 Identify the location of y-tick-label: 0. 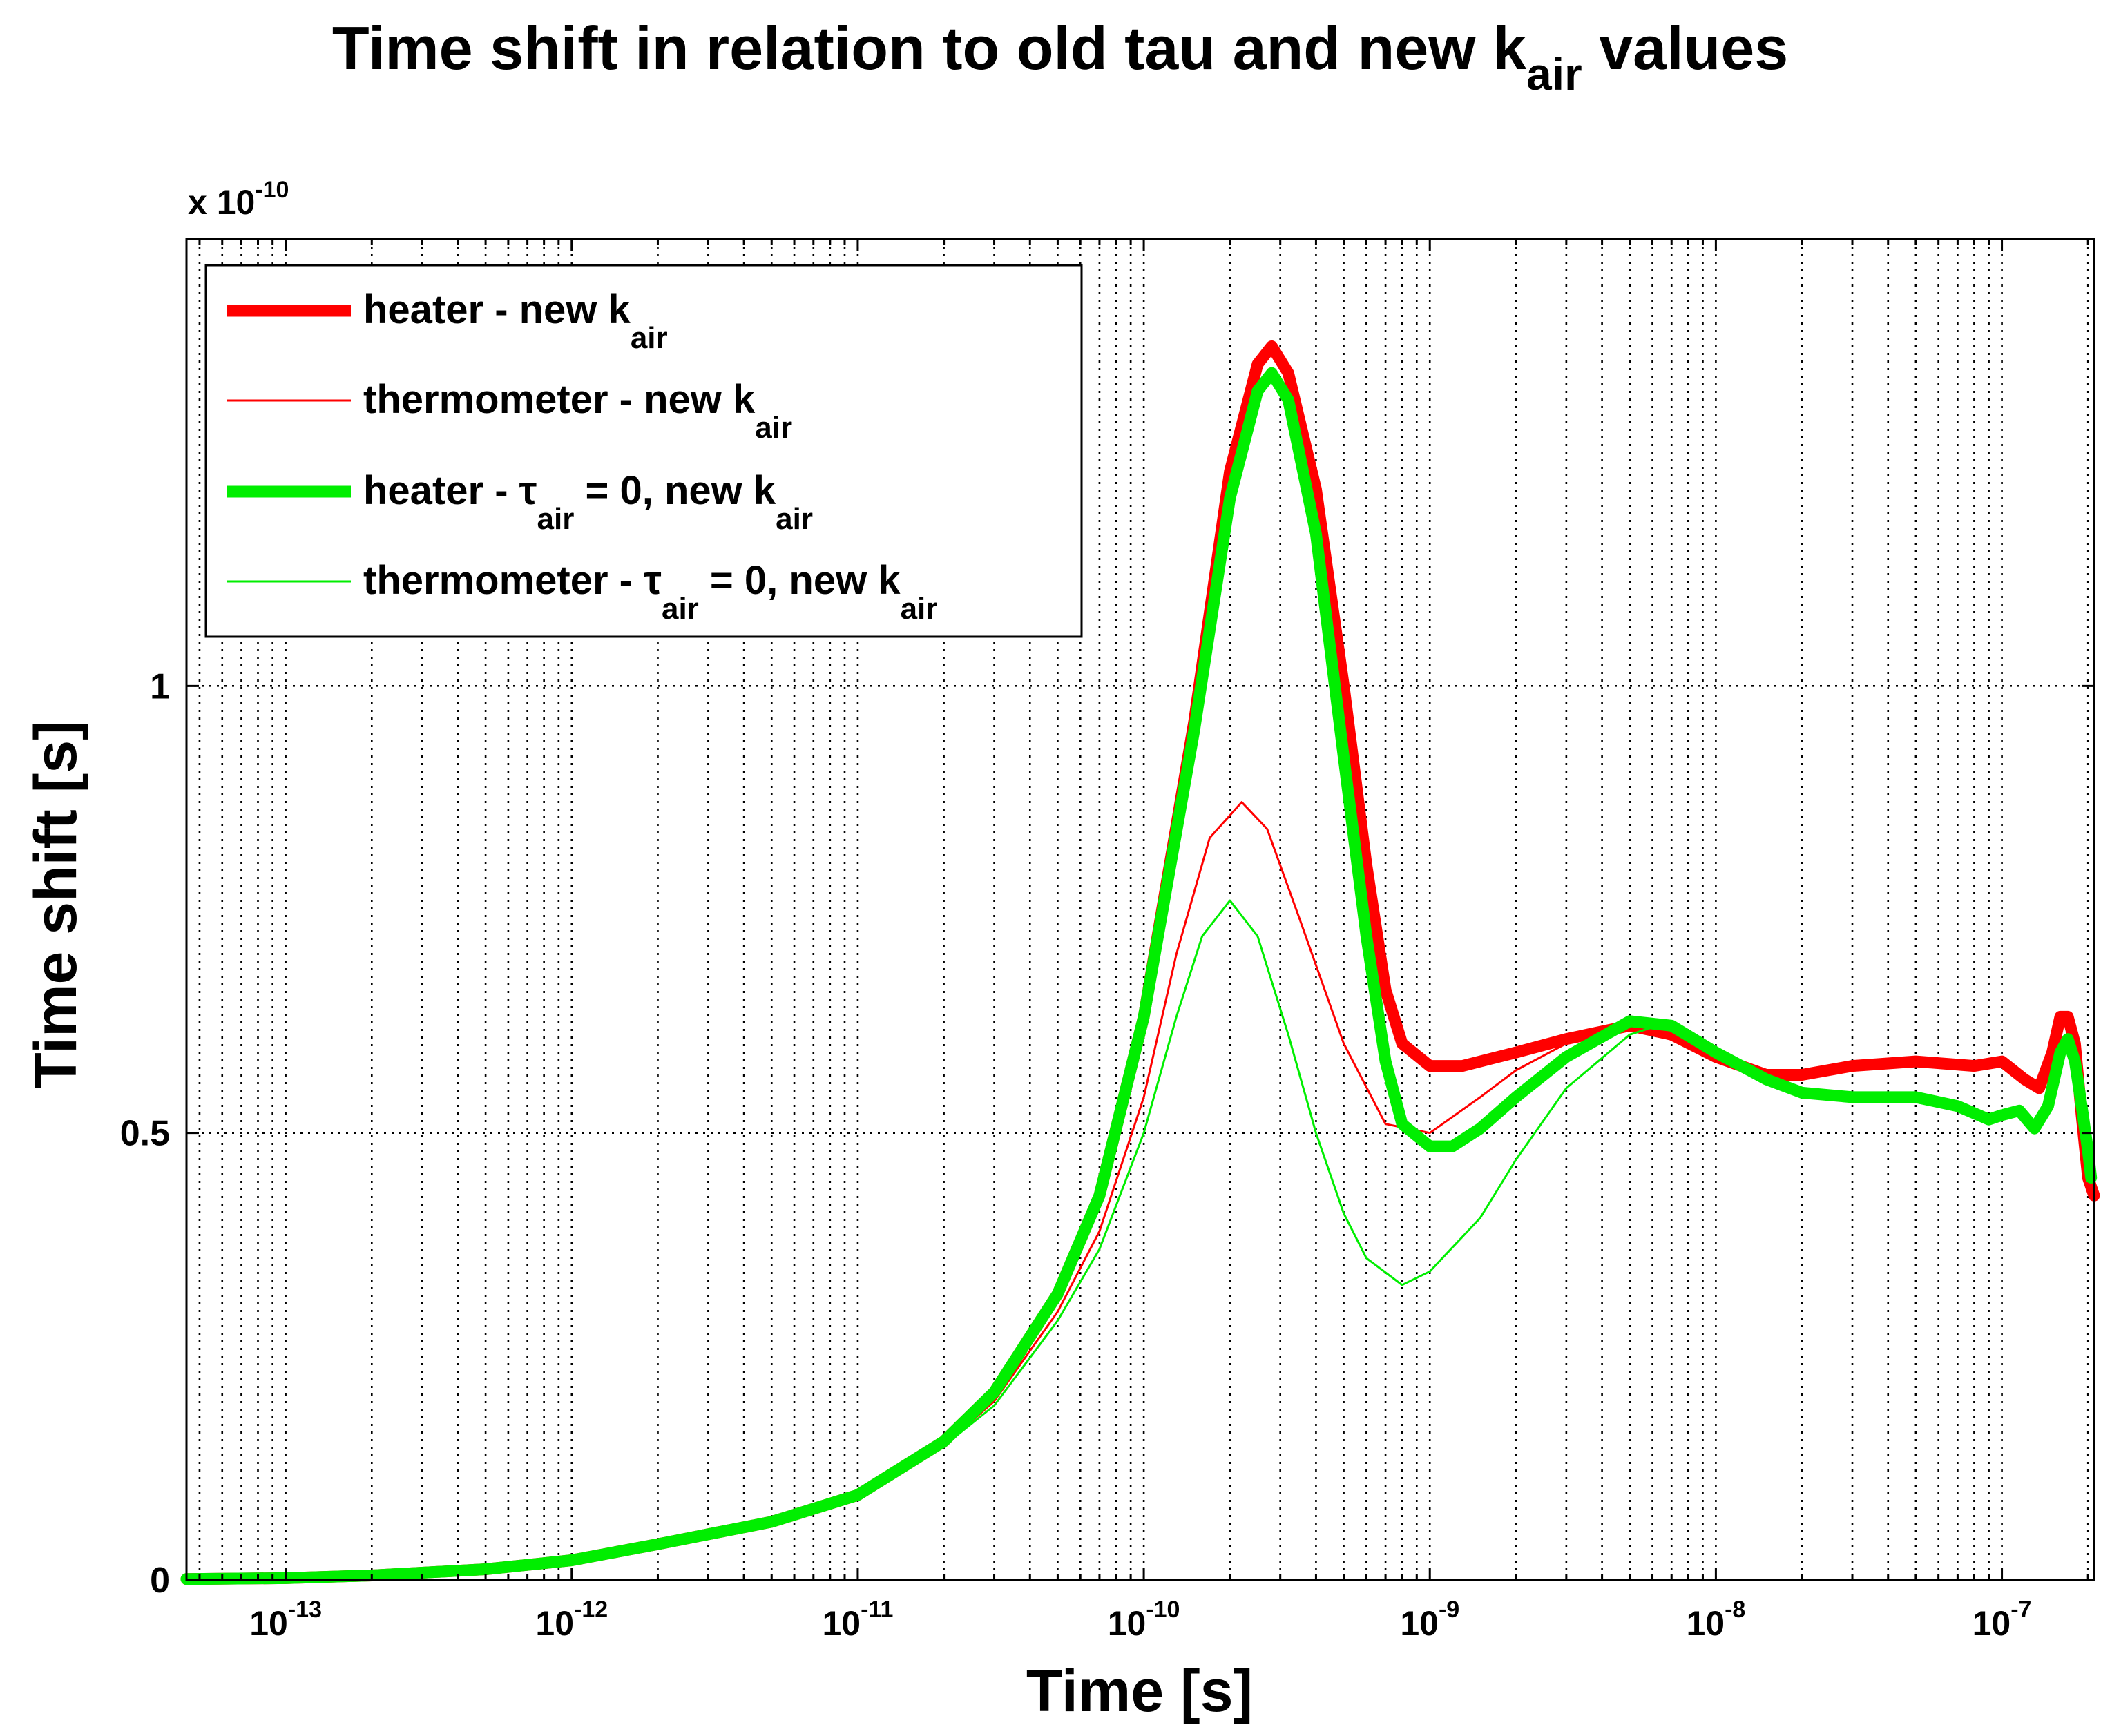
(160, 1581).